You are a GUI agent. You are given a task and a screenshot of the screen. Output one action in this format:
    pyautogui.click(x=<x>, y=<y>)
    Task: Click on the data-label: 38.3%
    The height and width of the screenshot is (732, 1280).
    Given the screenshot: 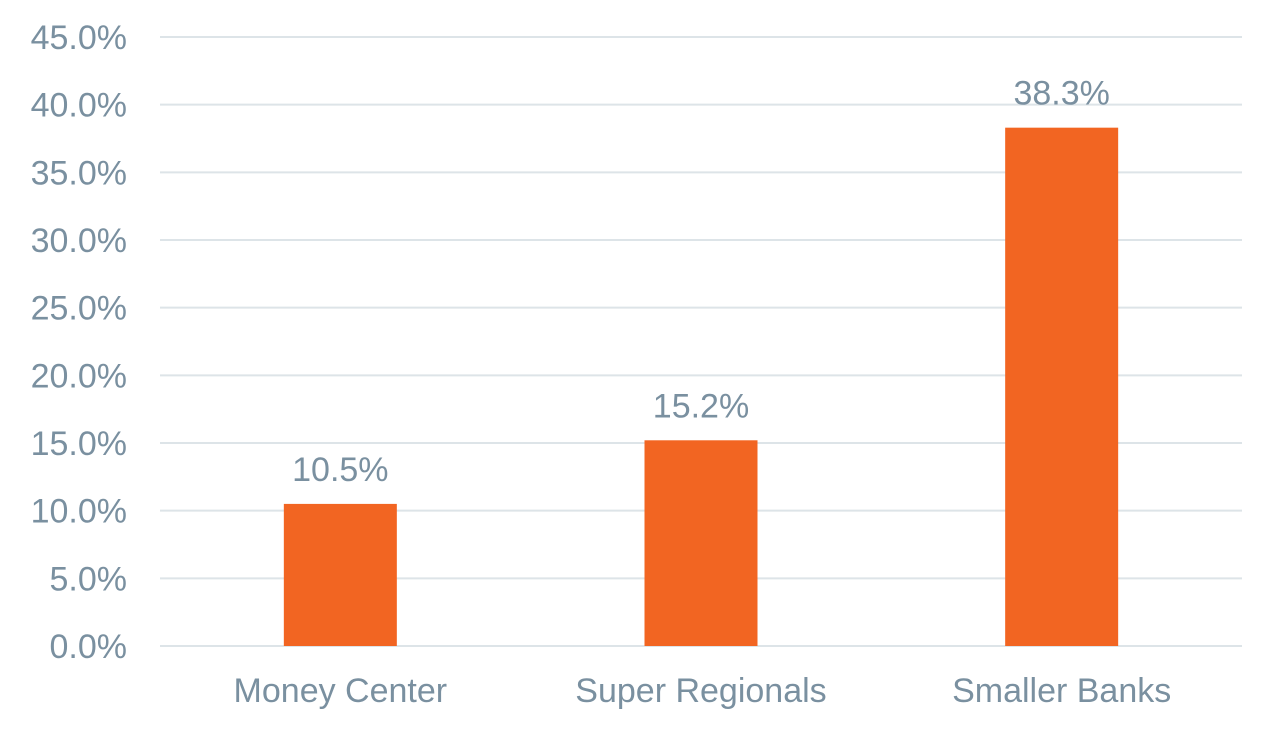 What is the action you would take?
    pyautogui.click(x=1061, y=94)
    